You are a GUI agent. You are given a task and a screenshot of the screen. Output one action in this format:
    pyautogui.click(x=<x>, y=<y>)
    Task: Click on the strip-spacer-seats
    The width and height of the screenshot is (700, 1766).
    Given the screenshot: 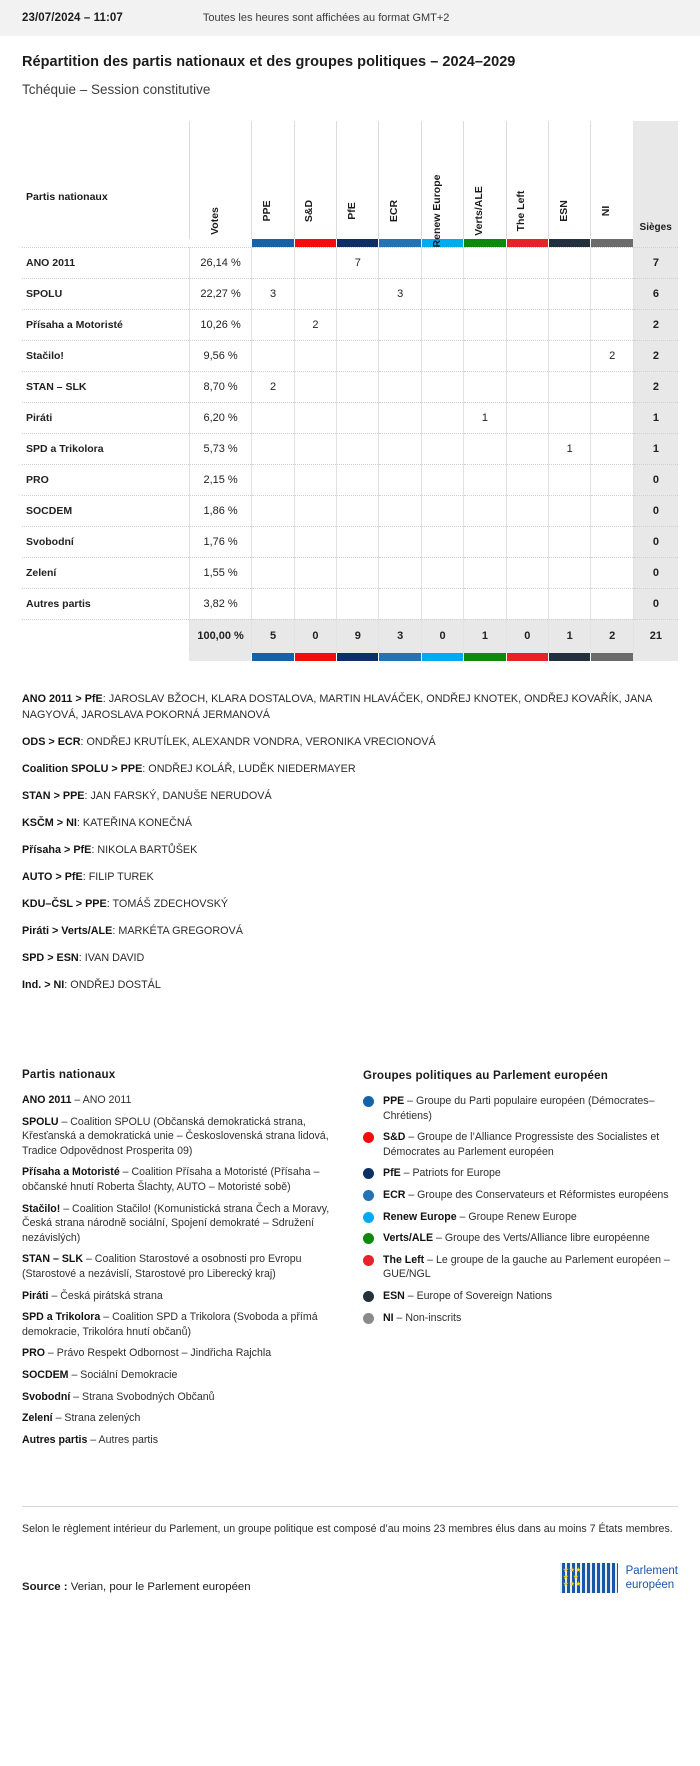 What is the action you would take?
    pyautogui.click(x=655, y=243)
    